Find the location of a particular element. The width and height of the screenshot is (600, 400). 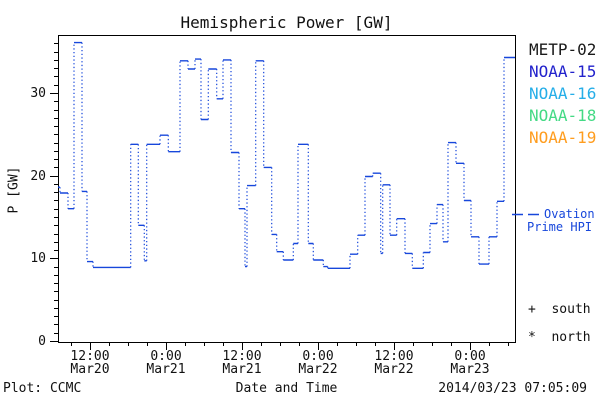

x-axis-label: Date and Time is located at coordinates (286, 388).